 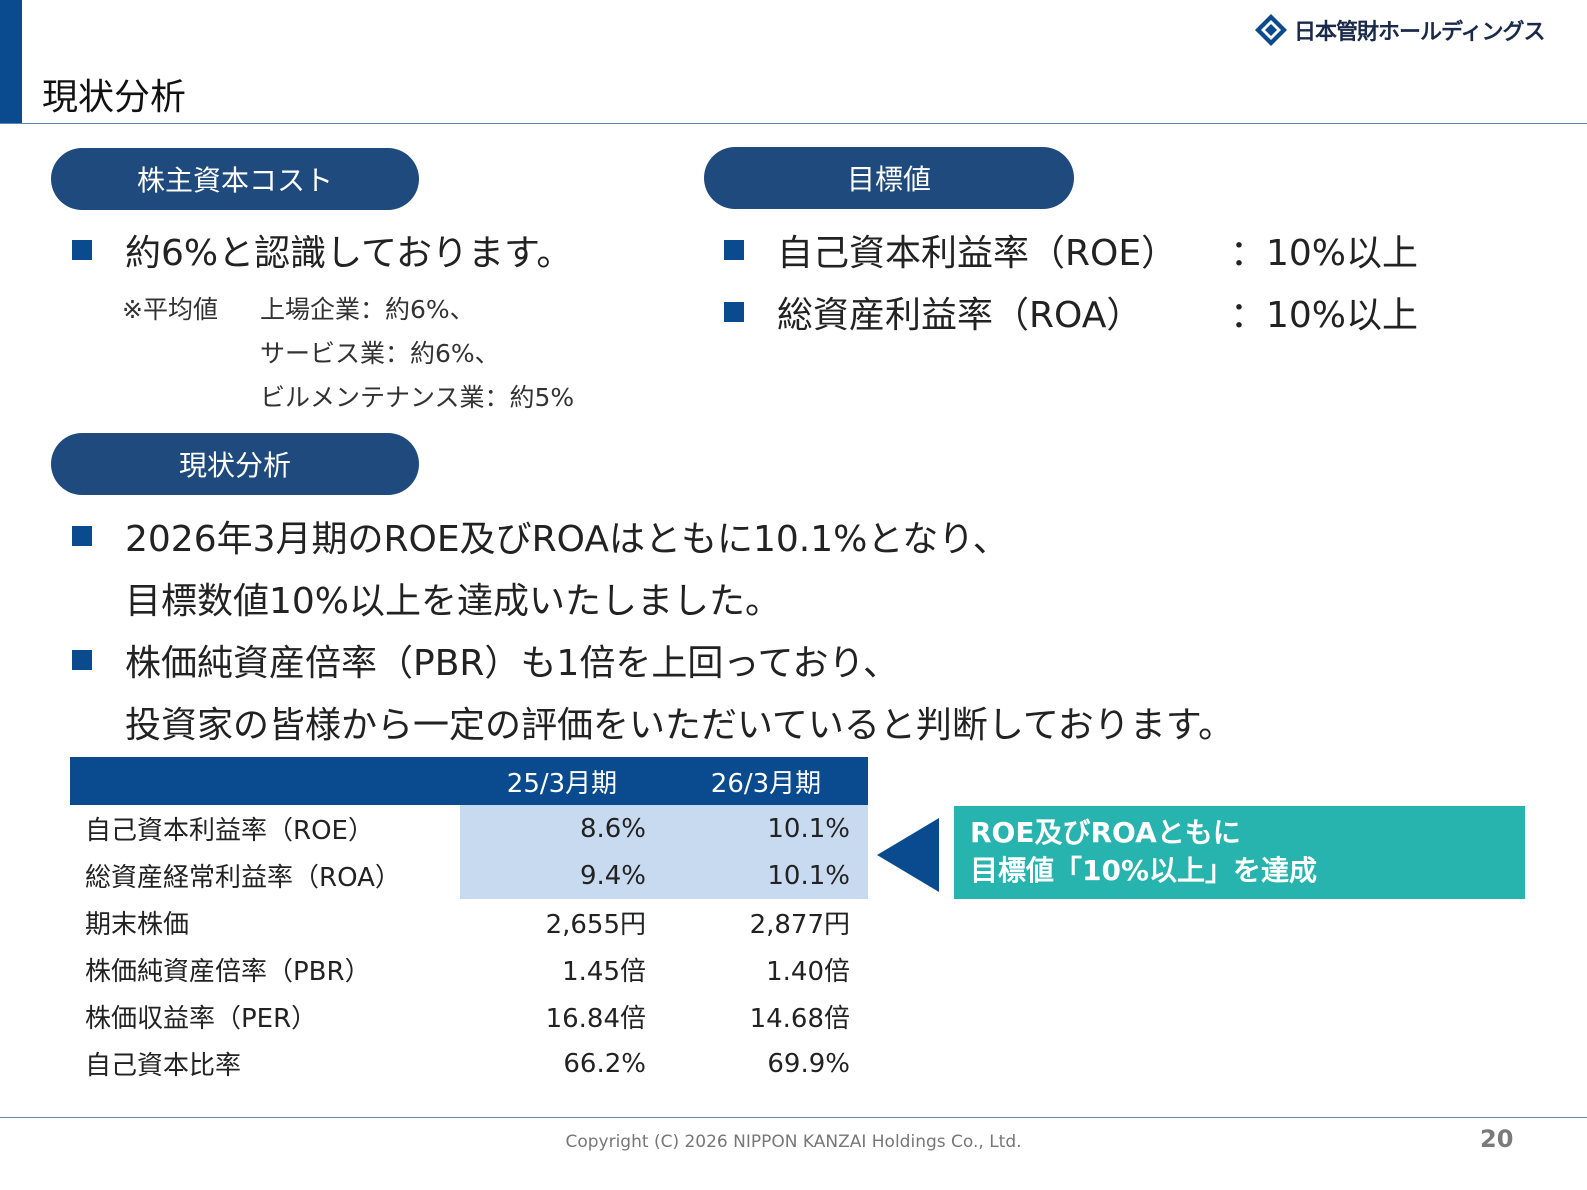 I want to click on row-label: 自己資本比率, so click(x=163, y=1066).